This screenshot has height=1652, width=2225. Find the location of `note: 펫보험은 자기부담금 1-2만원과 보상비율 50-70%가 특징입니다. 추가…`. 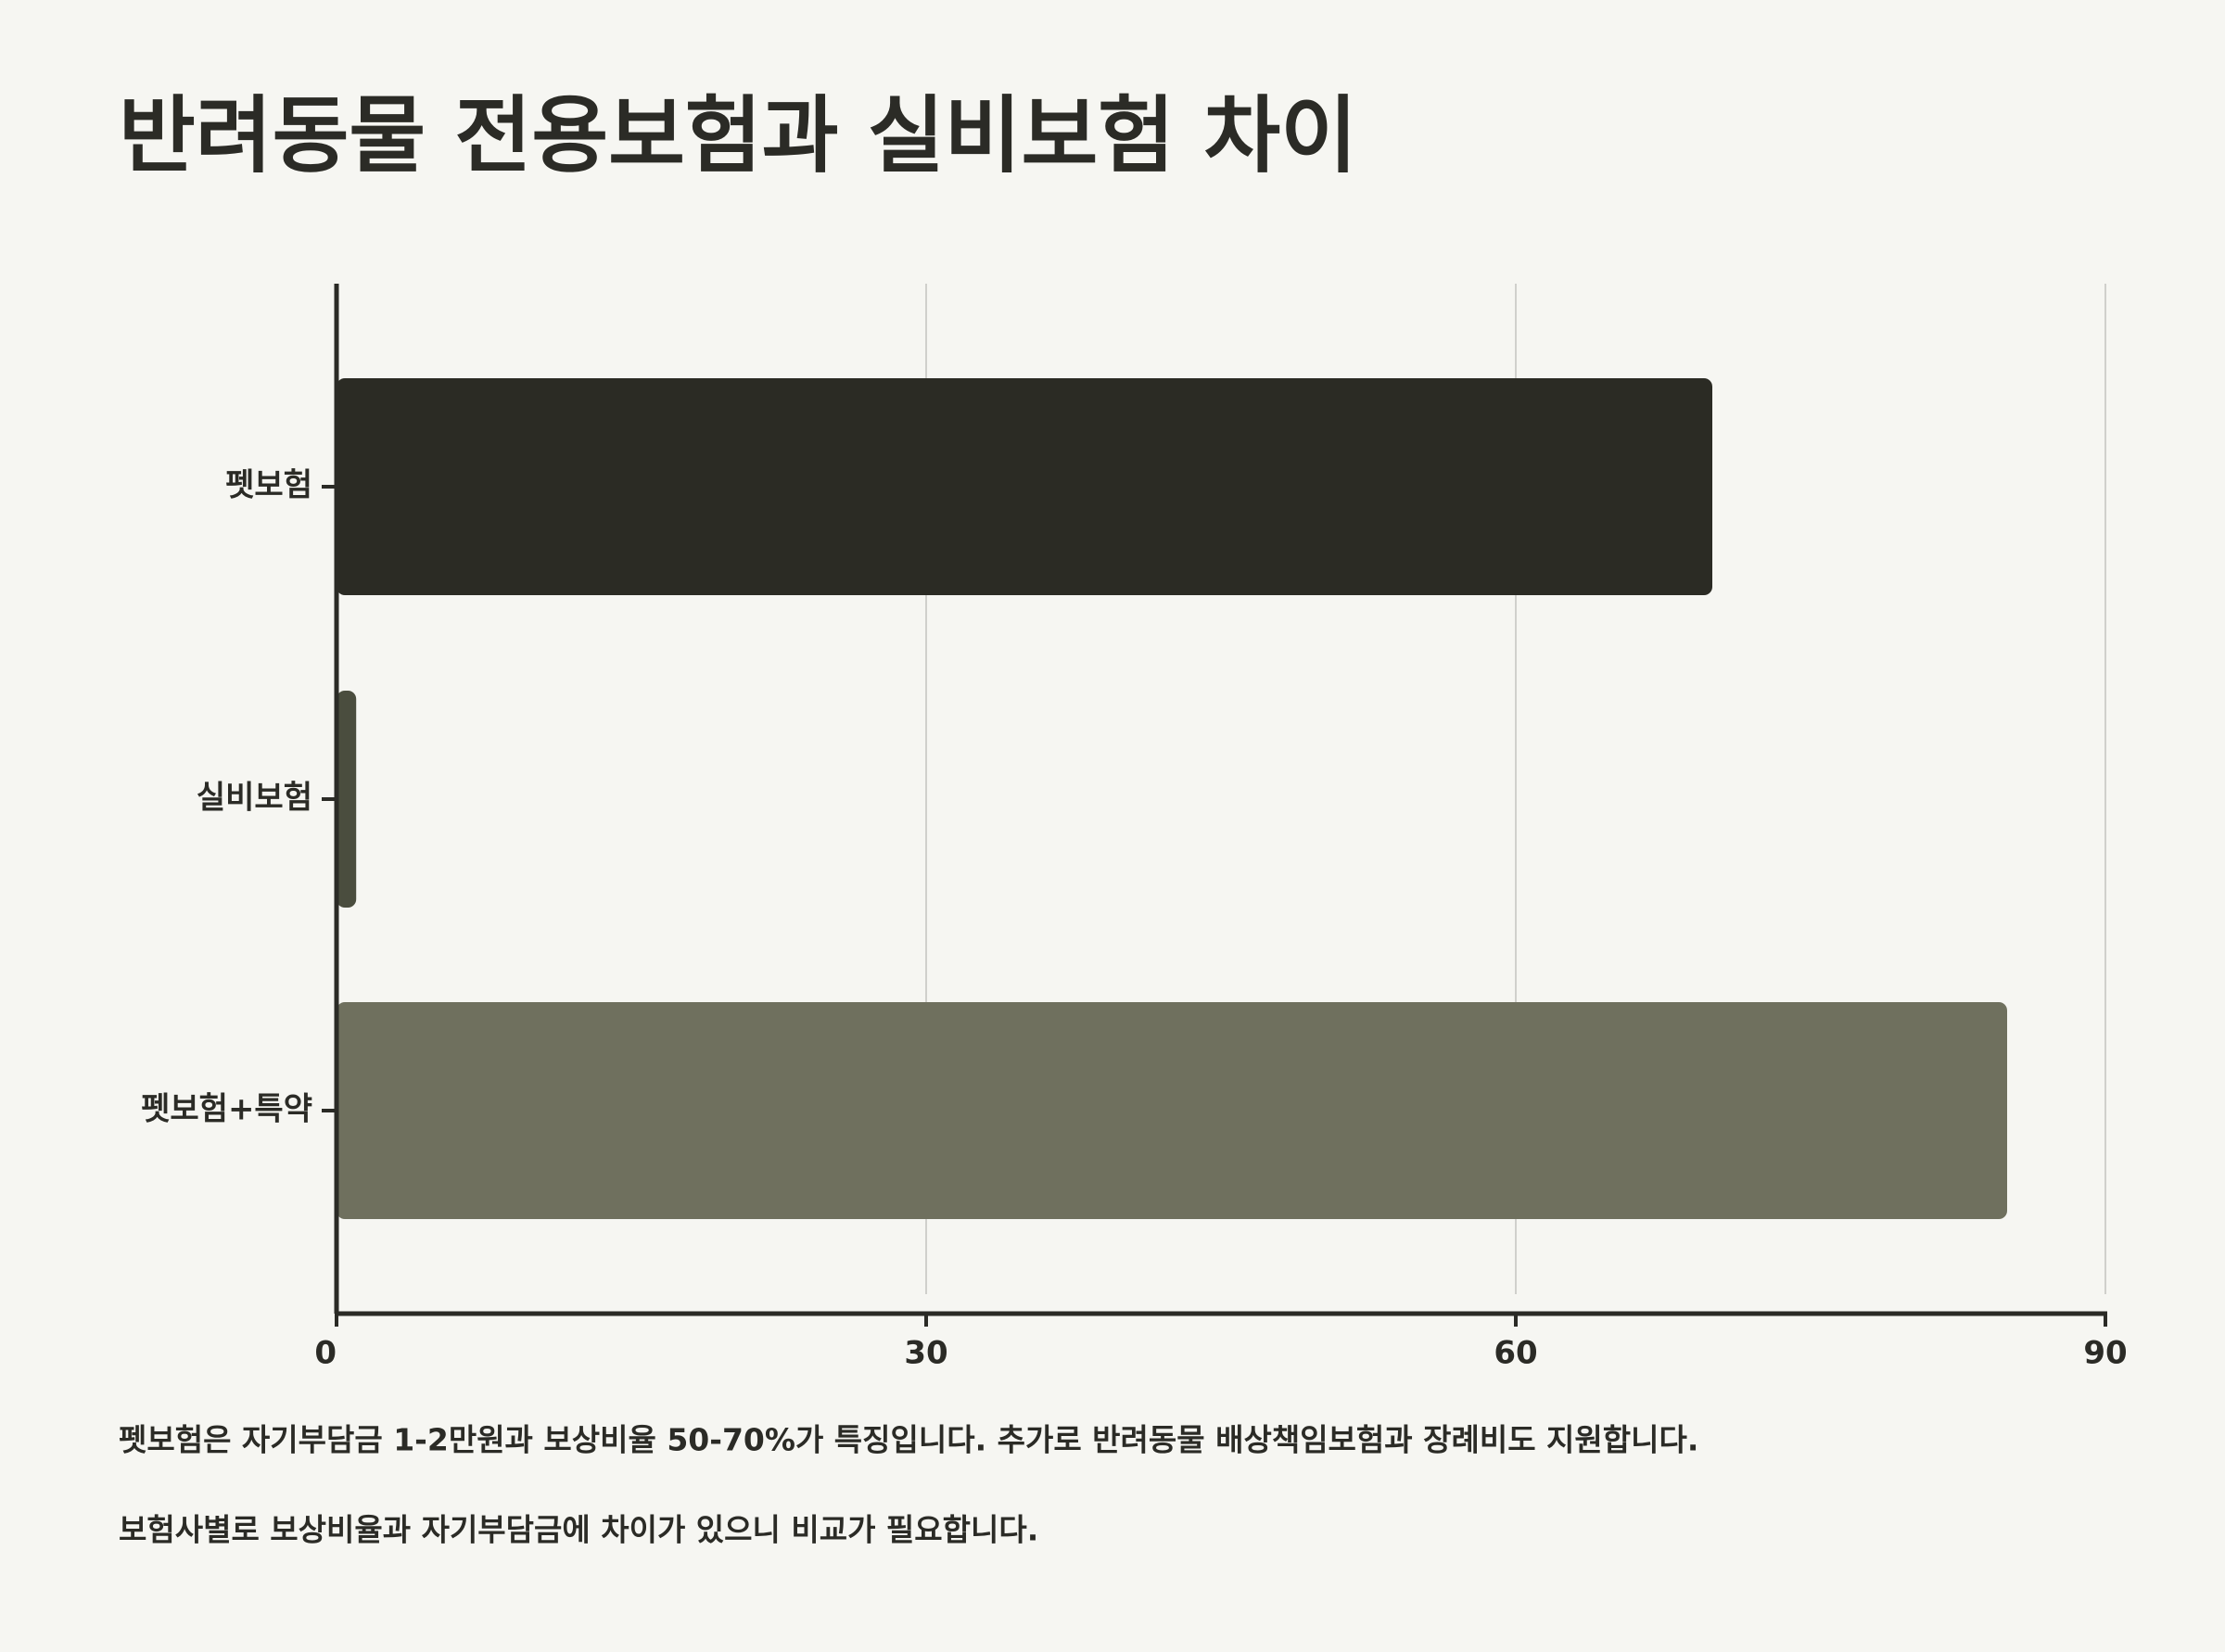

note: 펫보험은 자기부담금 1-2만원과 보상비율 50-70%가 특징입니다. 추가… is located at coordinates (908, 1440).